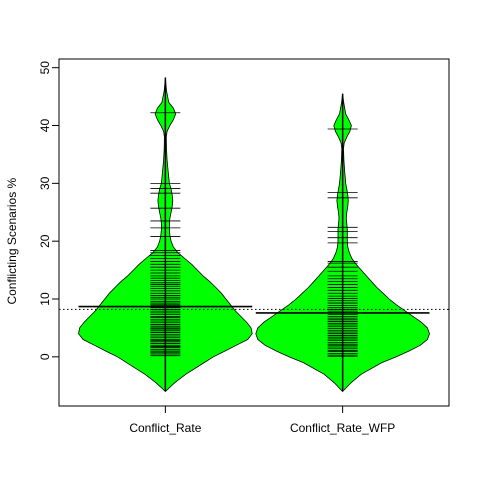 This screenshot has height=480, width=480. Describe the element at coordinates (45, 356) in the screenshot. I see `y-tick-label: 0` at that location.